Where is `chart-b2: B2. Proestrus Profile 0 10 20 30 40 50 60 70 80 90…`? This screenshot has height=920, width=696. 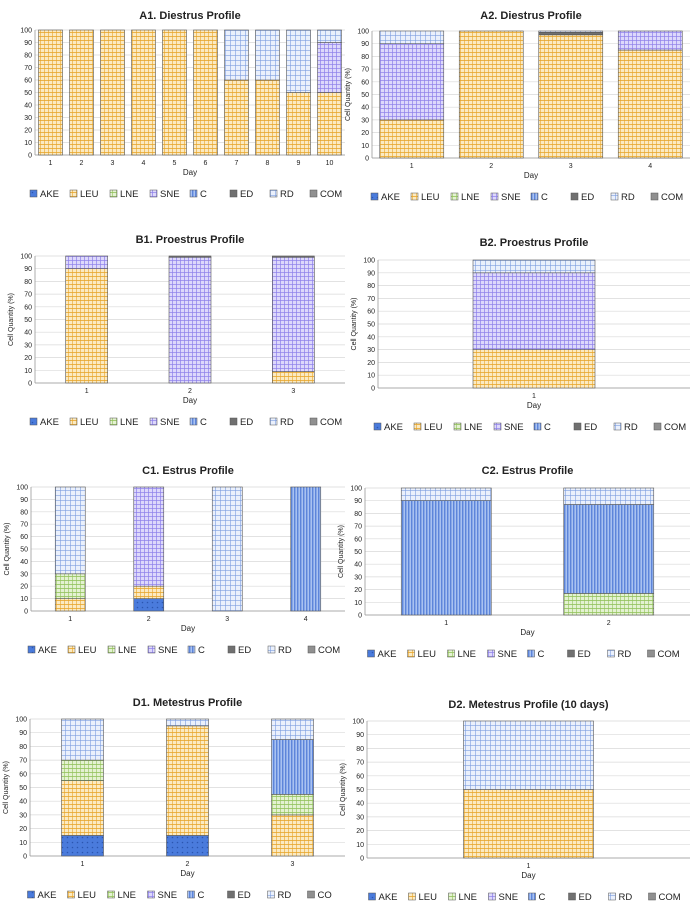
chart-b2: B2. Proestrus Profile 0 10 20 30 40 50 60 70 80 90… is located at coordinates (520, 335).